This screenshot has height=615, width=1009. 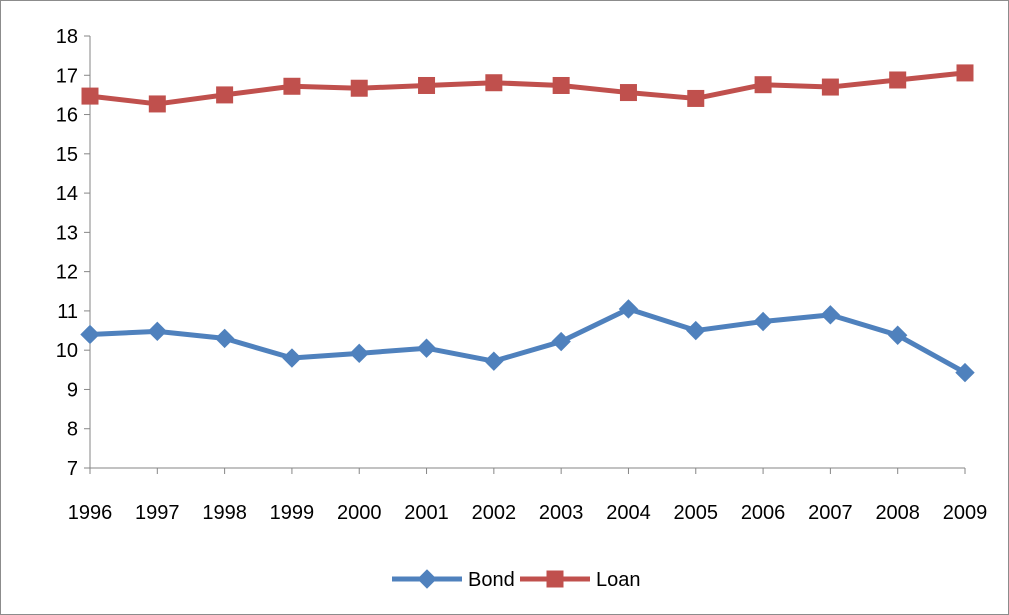 I want to click on x-tick-label: 1998, so click(x=224, y=513).